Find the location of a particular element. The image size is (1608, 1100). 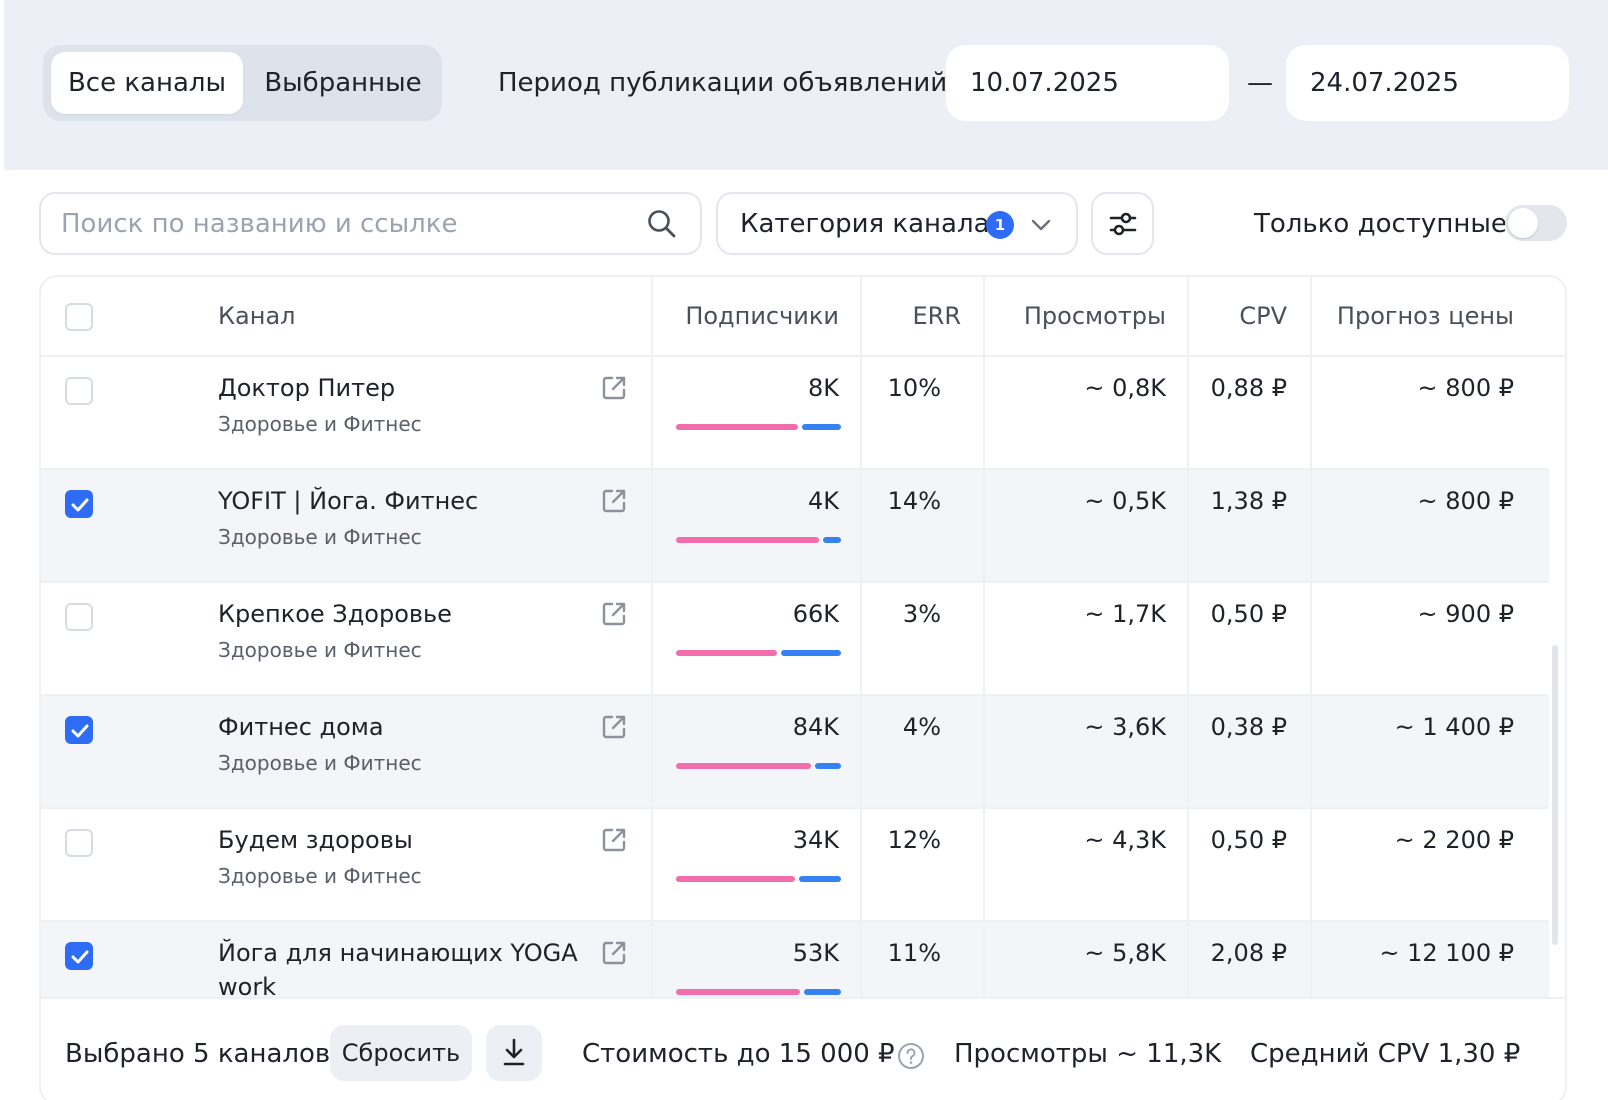

col-header-subscribers: Подписчики is located at coordinates (762, 316).